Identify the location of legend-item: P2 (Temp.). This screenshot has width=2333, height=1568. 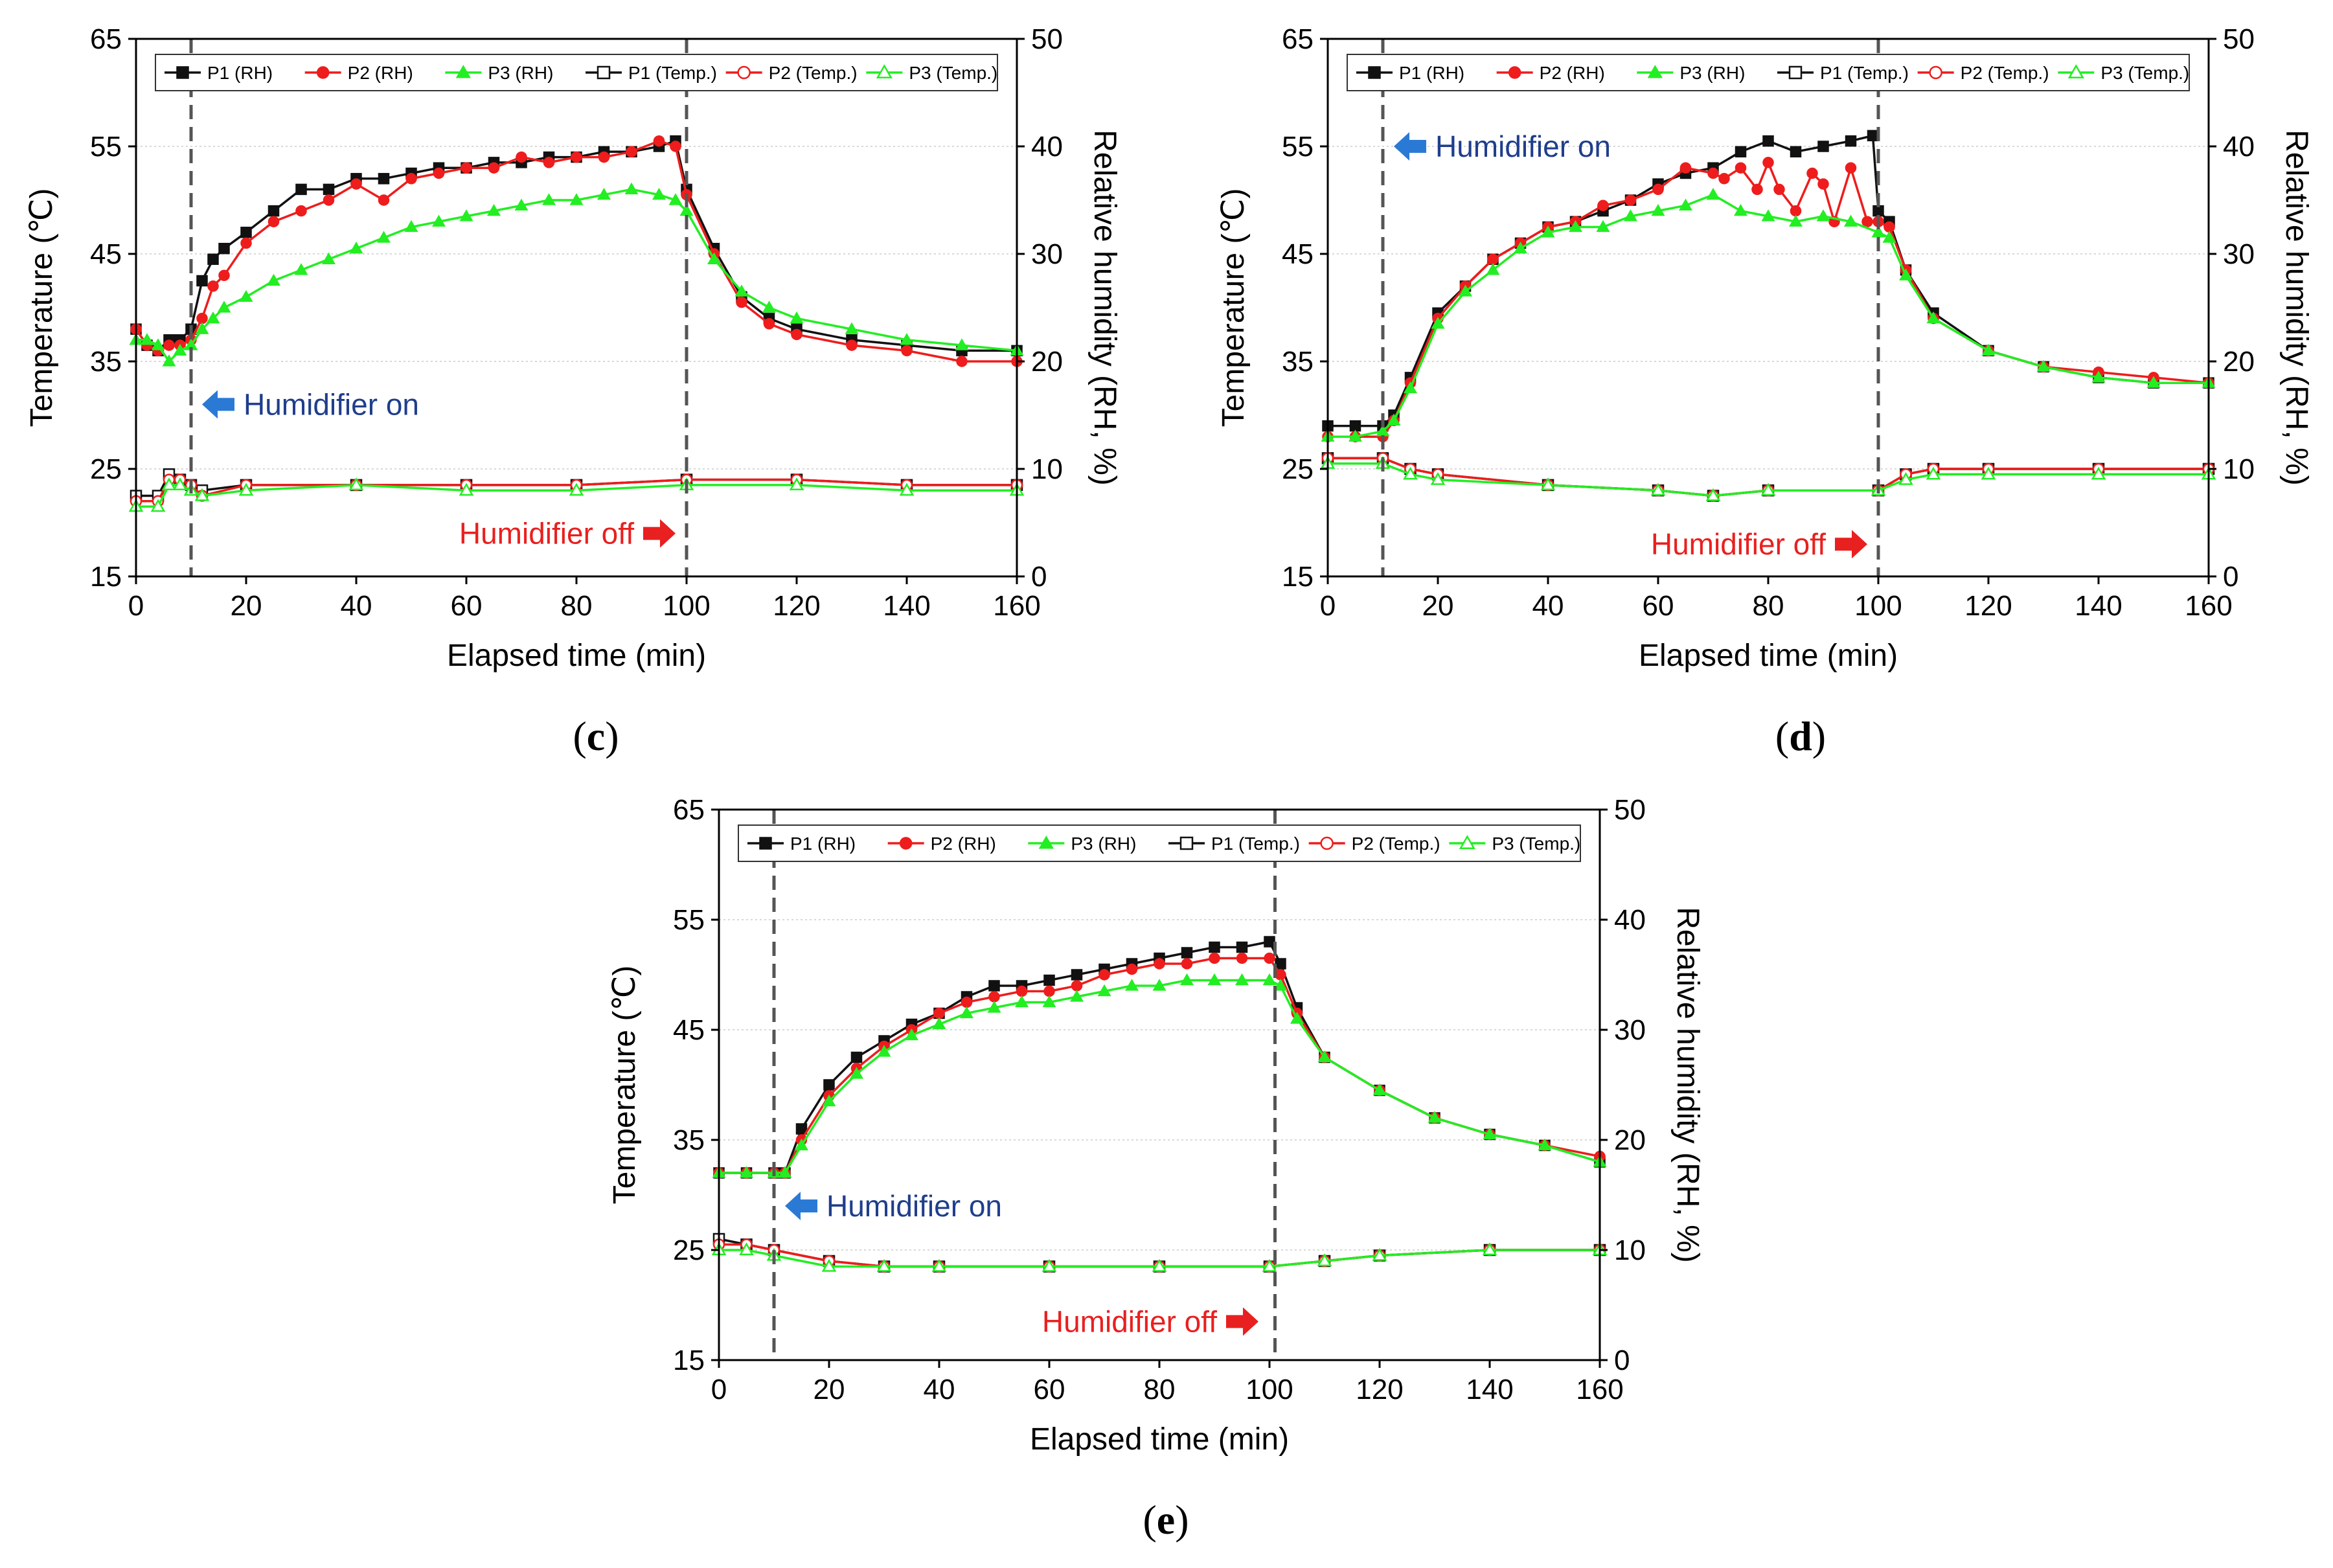
(1983, 73).